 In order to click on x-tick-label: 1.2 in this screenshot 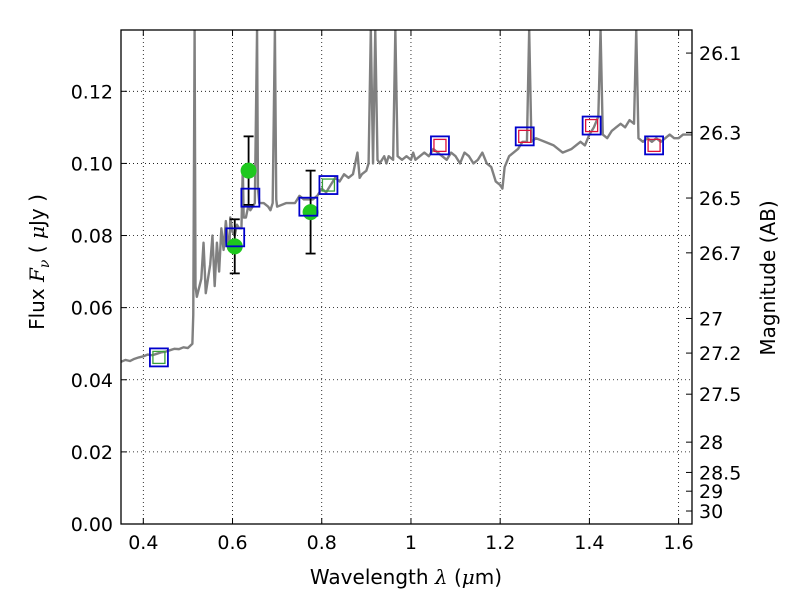, I will do `click(500, 543)`.